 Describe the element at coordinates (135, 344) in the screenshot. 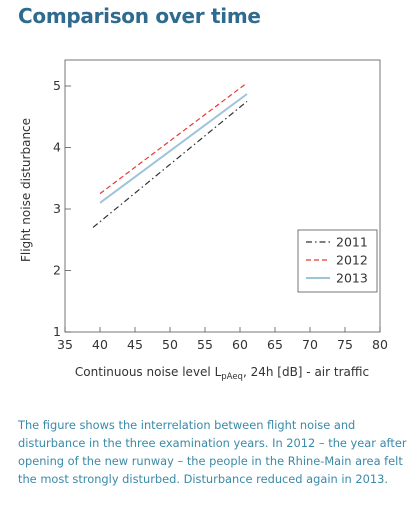

I see `x-tick-label: 45` at that location.